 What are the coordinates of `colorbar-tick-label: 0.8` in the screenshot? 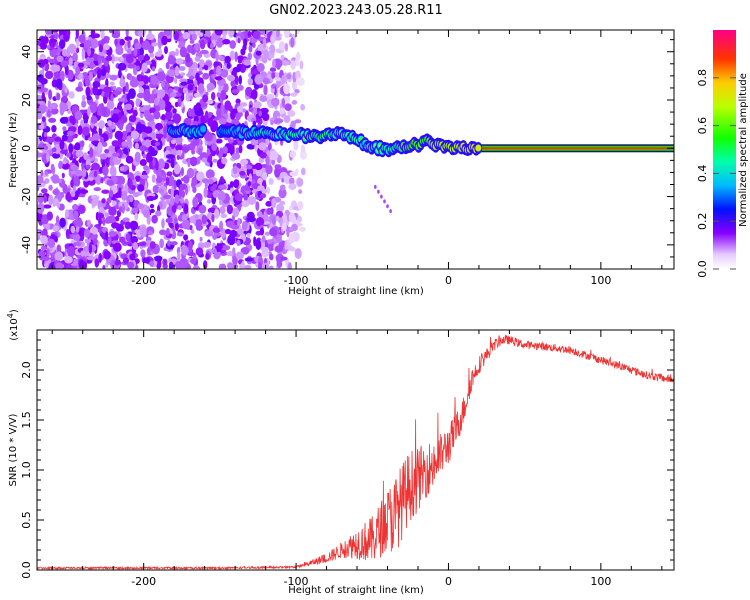 It's located at (702, 78).